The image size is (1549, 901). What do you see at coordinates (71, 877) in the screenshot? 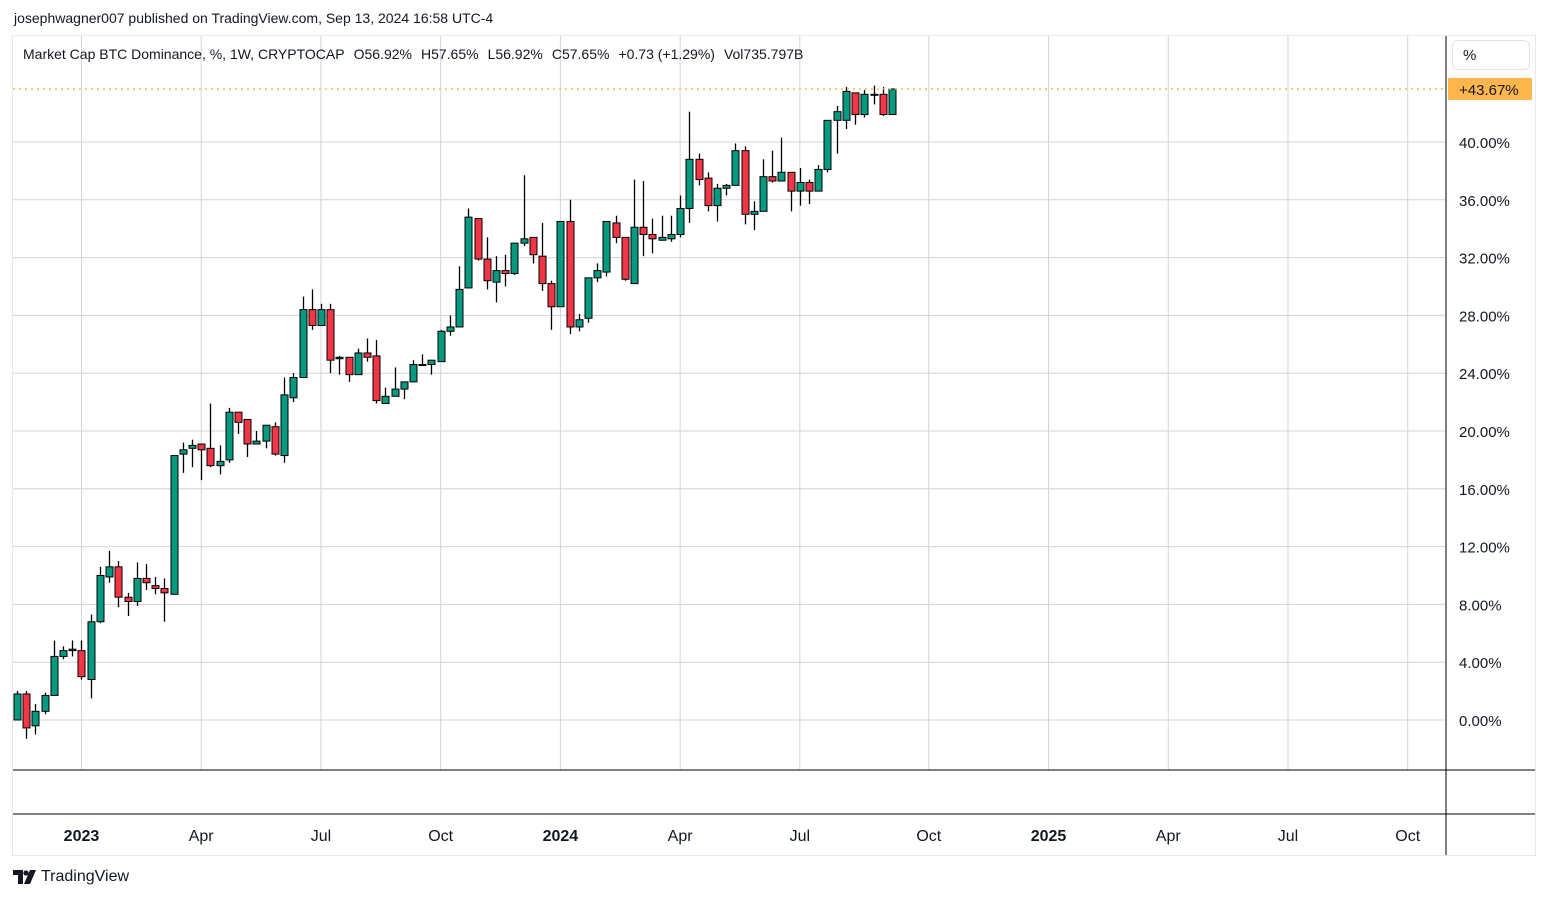
I see `tradingview-logo: TradingView` at bounding box center [71, 877].